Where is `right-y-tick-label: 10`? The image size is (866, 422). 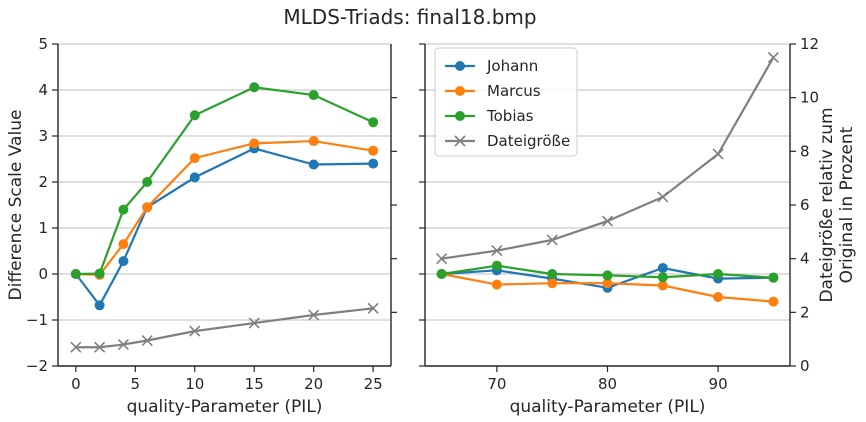 right-y-tick-label: 10 is located at coordinates (809, 98).